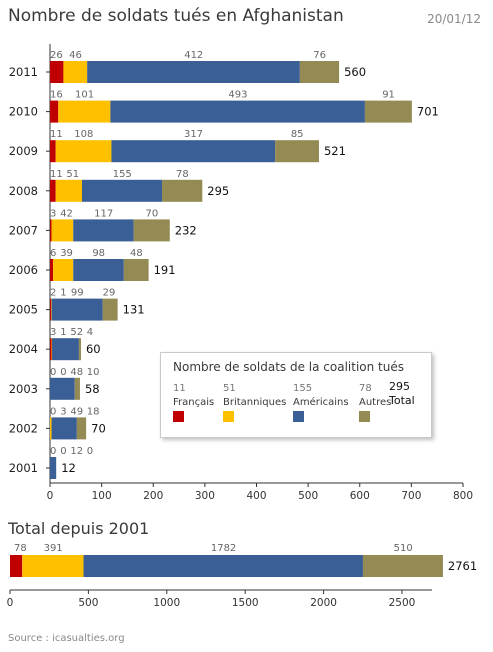 This screenshot has width=493, height=652. Describe the element at coordinates (134, 310) in the screenshot. I see `bar-total-label: 131` at that location.